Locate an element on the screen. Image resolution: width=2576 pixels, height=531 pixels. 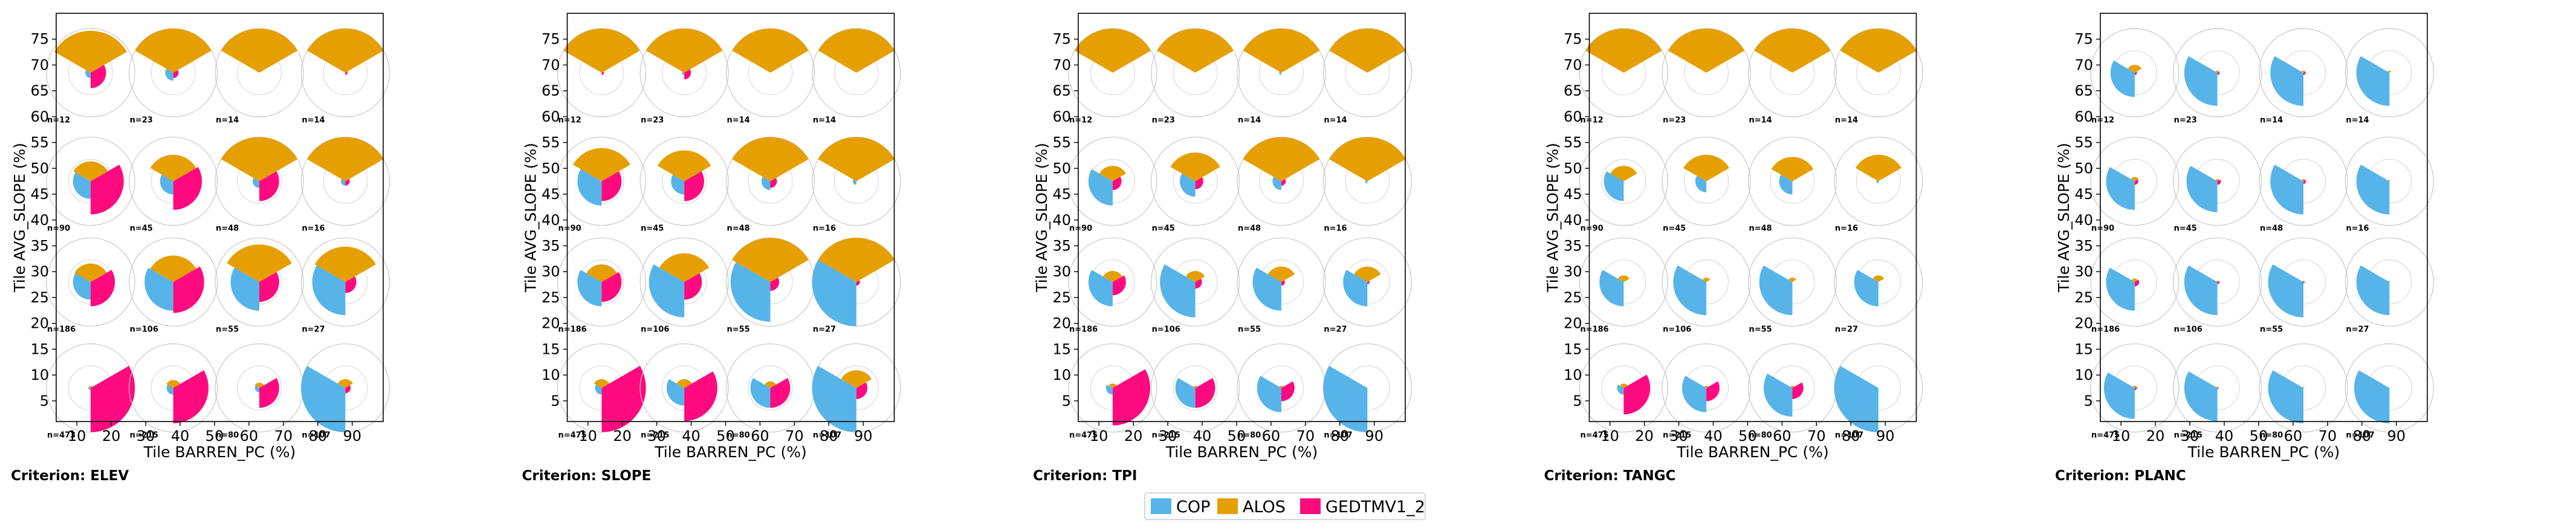
sample-count-label: n=90 is located at coordinates (569, 228).